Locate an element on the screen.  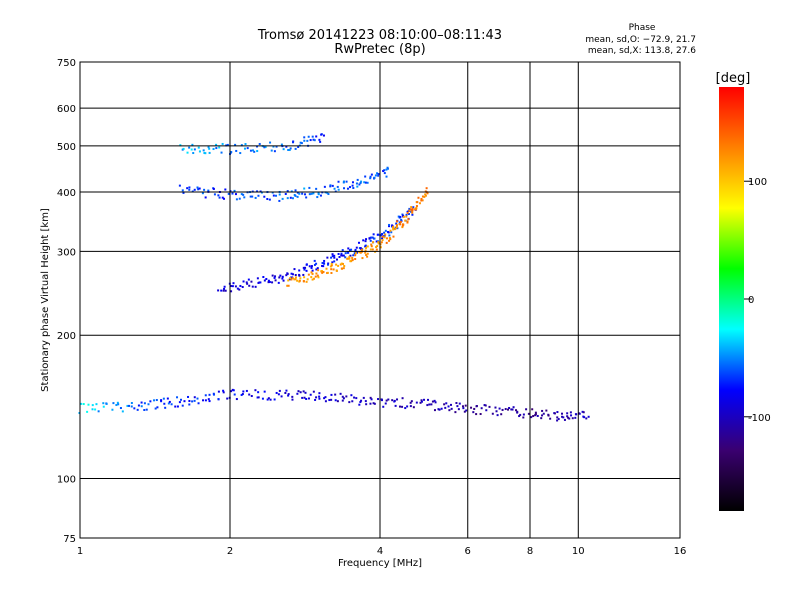
colorbar-ticks: 100 0 -100 is located at coordinates (757, 300).